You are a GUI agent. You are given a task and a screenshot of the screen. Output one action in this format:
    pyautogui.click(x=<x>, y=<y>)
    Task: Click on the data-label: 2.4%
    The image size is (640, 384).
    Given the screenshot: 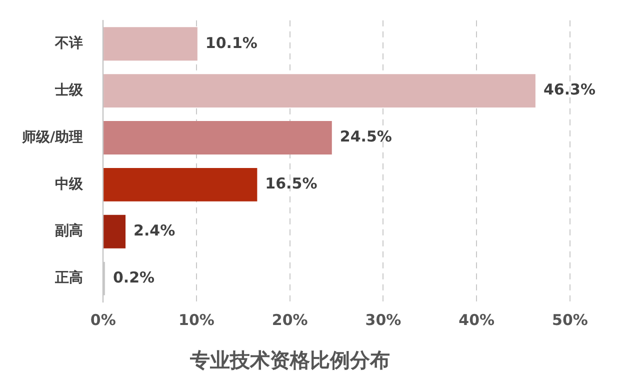 What is the action you would take?
    pyautogui.click(x=155, y=230)
    